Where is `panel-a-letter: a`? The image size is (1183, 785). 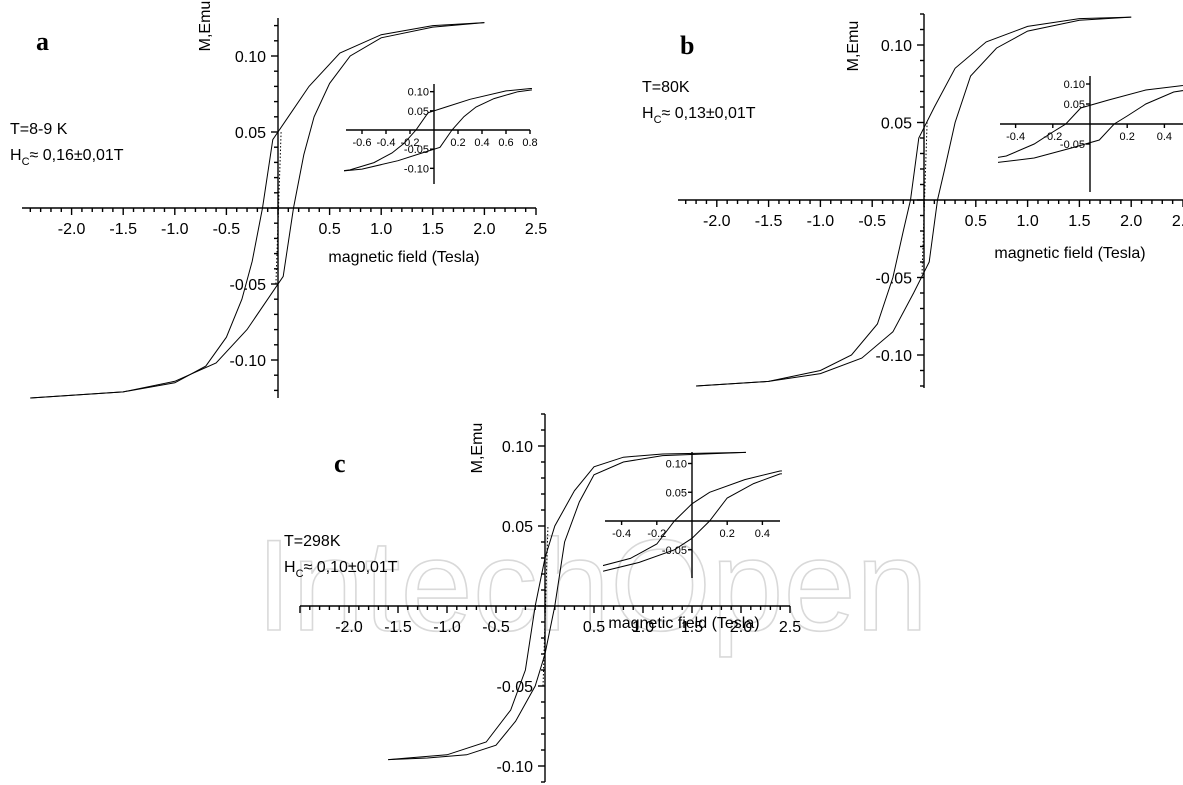
panel-a-letter: a is located at coordinates (42, 41).